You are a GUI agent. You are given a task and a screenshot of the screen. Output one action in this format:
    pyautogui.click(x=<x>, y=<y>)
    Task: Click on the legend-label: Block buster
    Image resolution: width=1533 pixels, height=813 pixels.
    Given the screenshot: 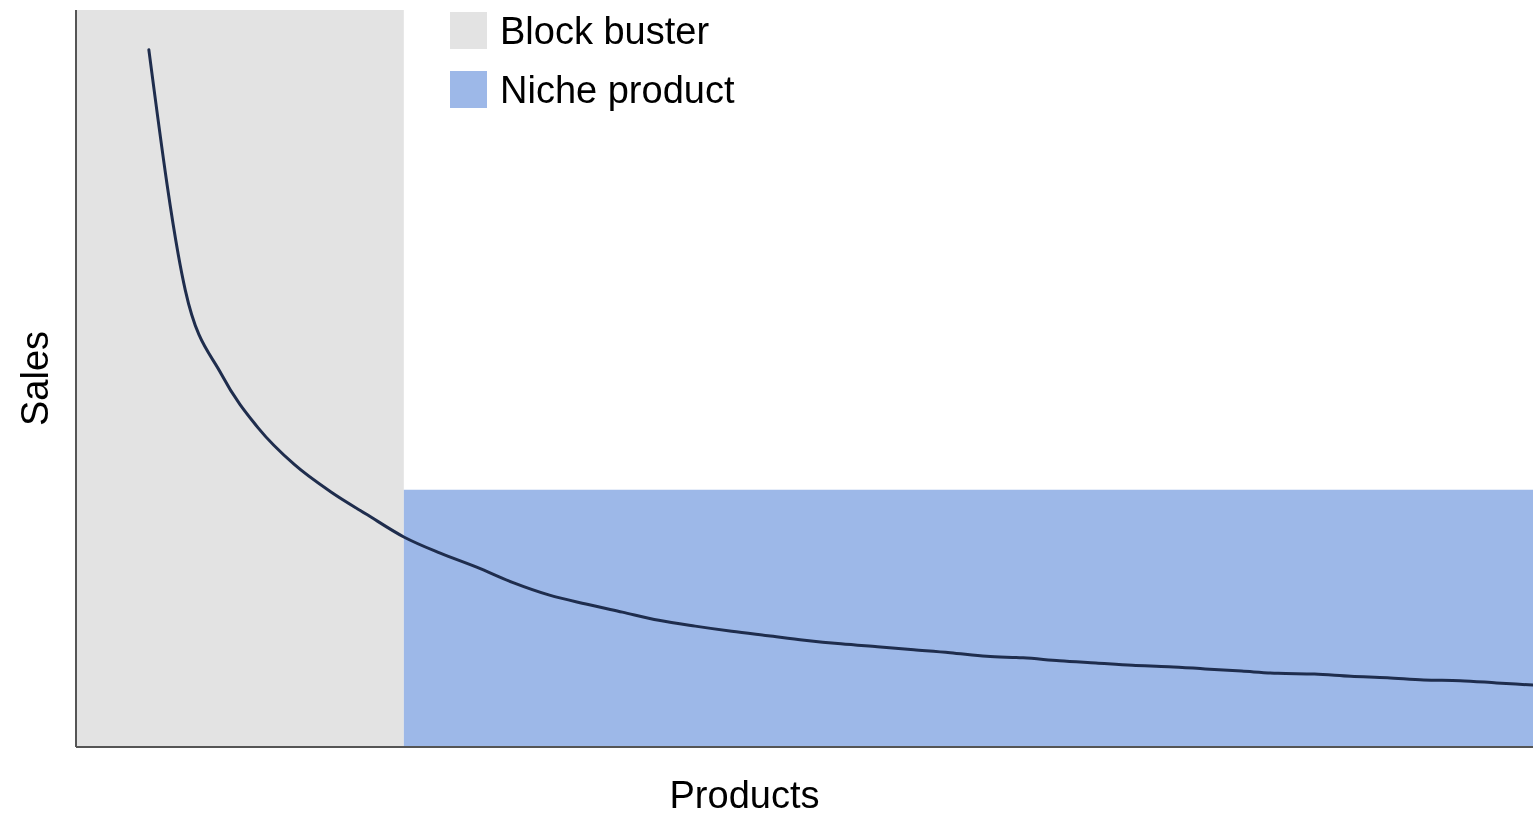 What is the action you would take?
    pyautogui.click(x=605, y=31)
    